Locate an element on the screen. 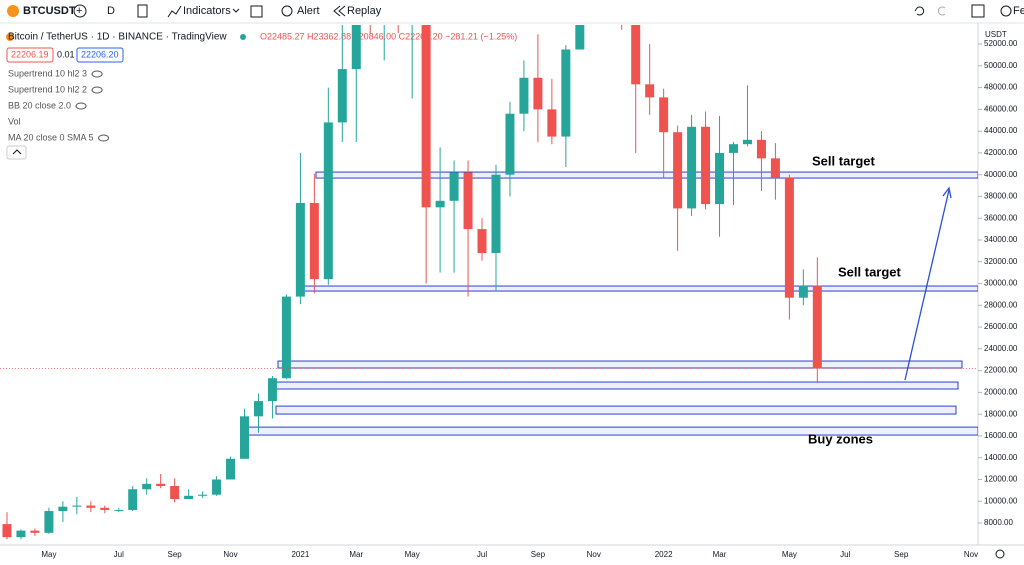  add-symbol-plus: + is located at coordinates (79, 11).